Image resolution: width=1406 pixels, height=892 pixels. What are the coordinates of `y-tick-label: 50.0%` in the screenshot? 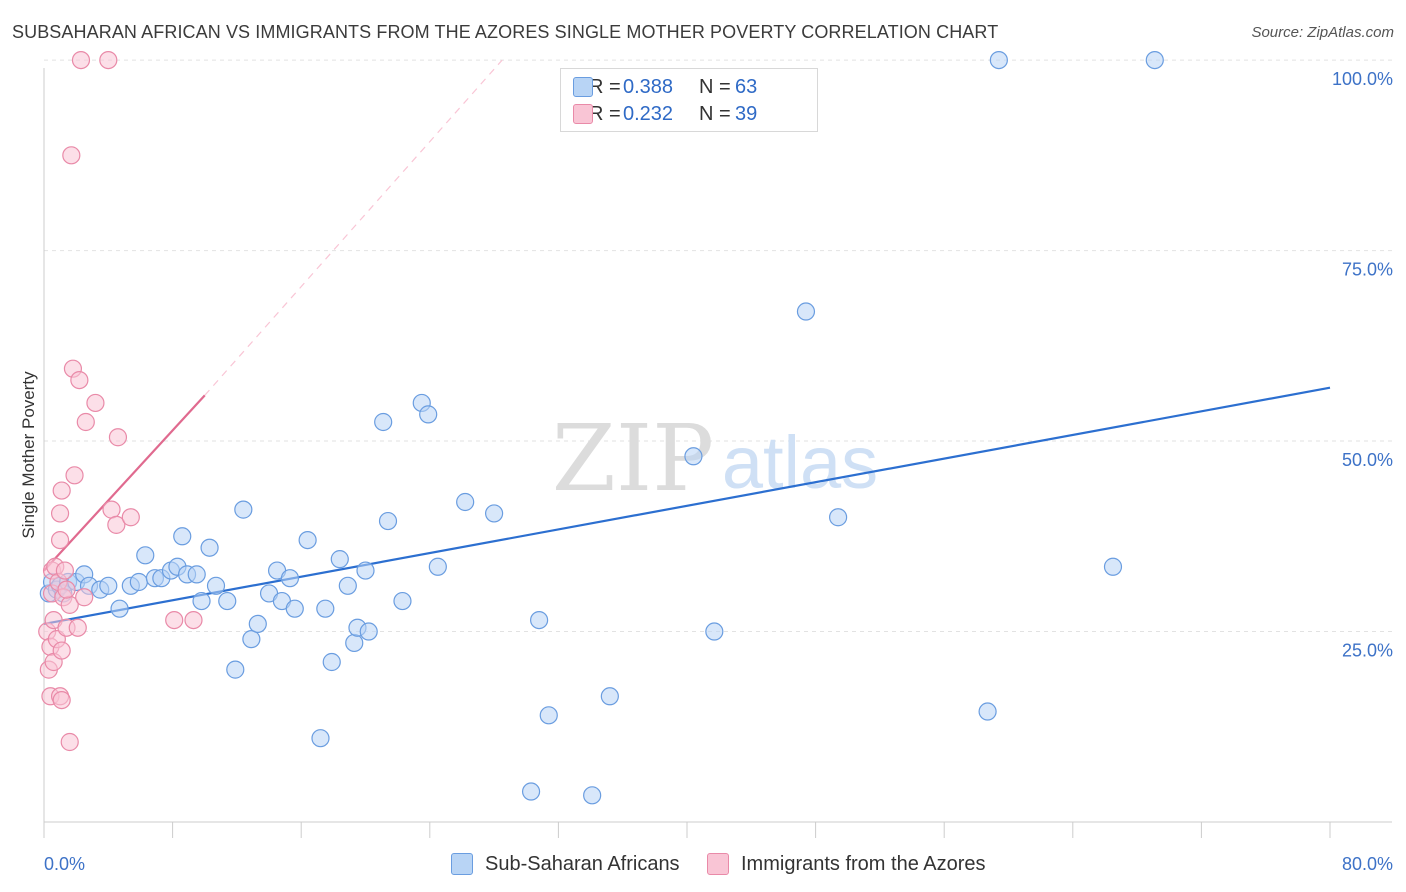 It's located at (1367, 460).